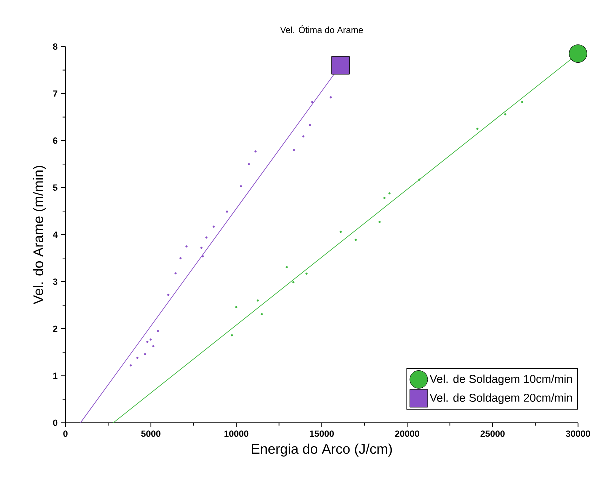  What do you see at coordinates (56, 376) in the screenshot?
I see `y-tick-label: 1` at bounding box center [56, 376].